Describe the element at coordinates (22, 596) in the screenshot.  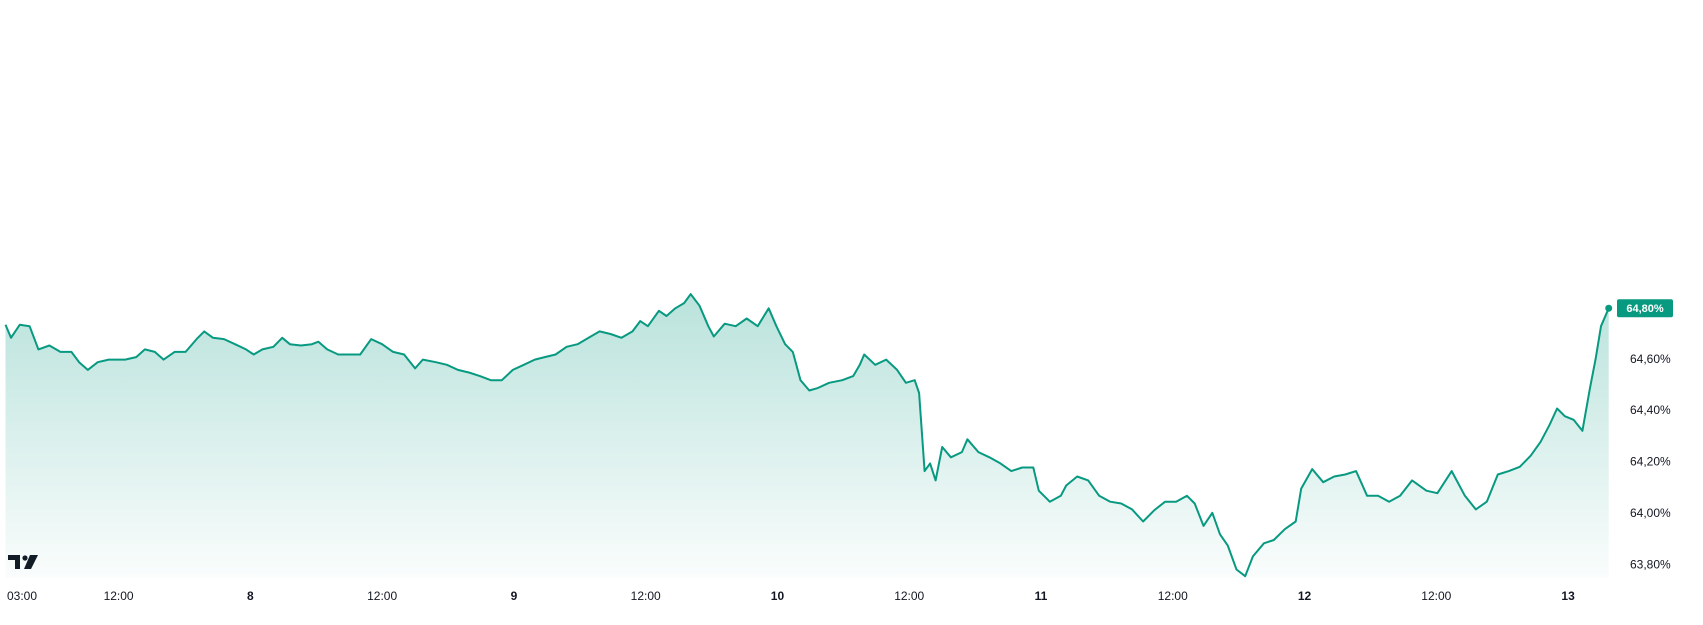
I see `x-tick-label: 03:00` at that location.